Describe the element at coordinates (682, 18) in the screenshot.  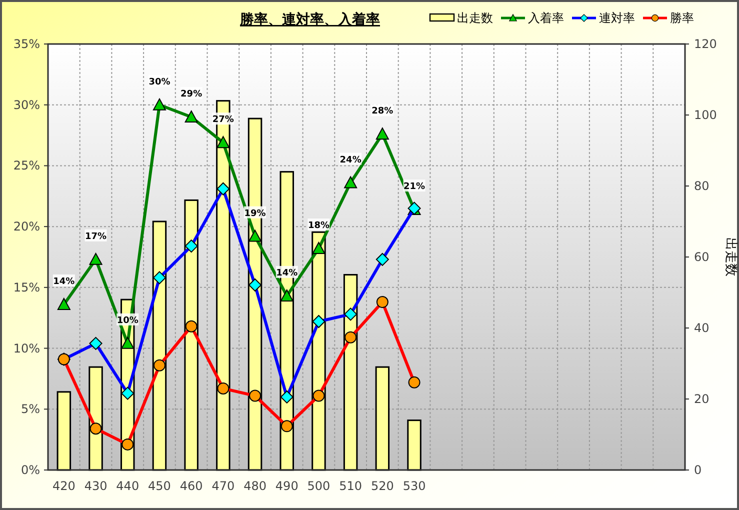
I see `legend-label: 勝率` at that location.